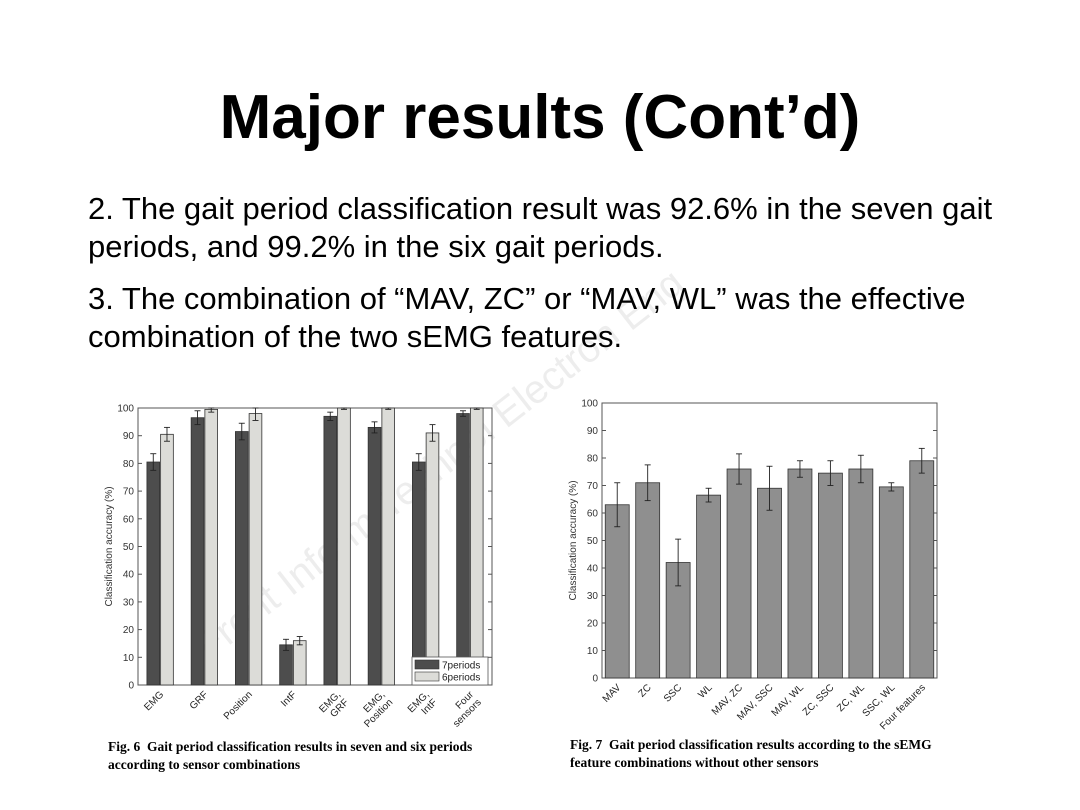 This screenshot has height=810, width=1080. Describe the element at coordinates (593, 596) in the screenshot. I see `fig7-ytick-label: 30` at that location.